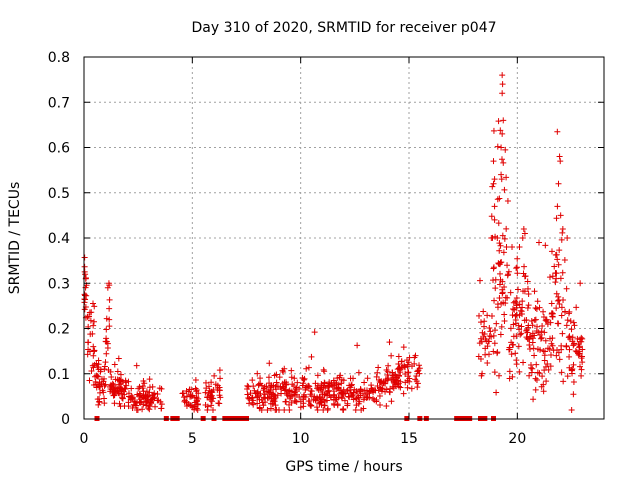  Describe the element at coordinates (84, 439) in the screenshot. I see `x-tick-label: 0` at that location.